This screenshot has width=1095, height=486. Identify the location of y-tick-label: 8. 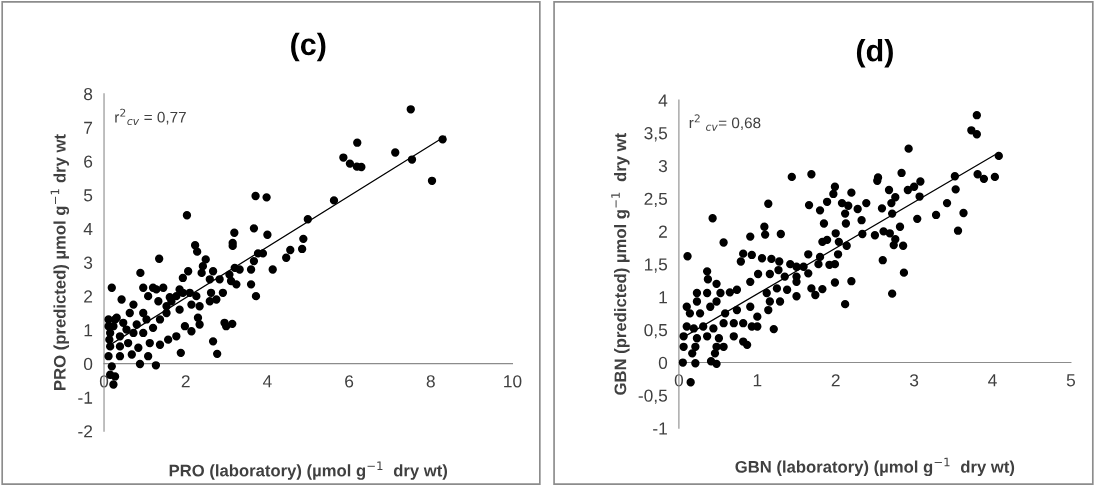
(88, 94).